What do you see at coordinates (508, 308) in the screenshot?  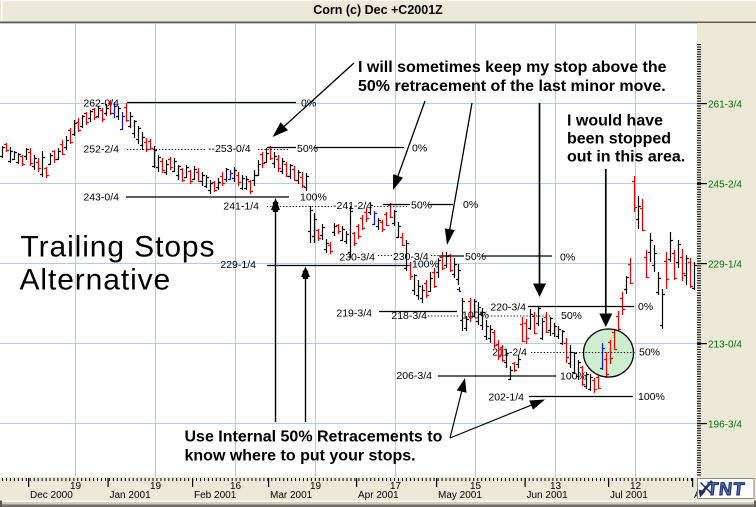 I see `svg-text: 220-3/4` at bounding box center [508, 308].